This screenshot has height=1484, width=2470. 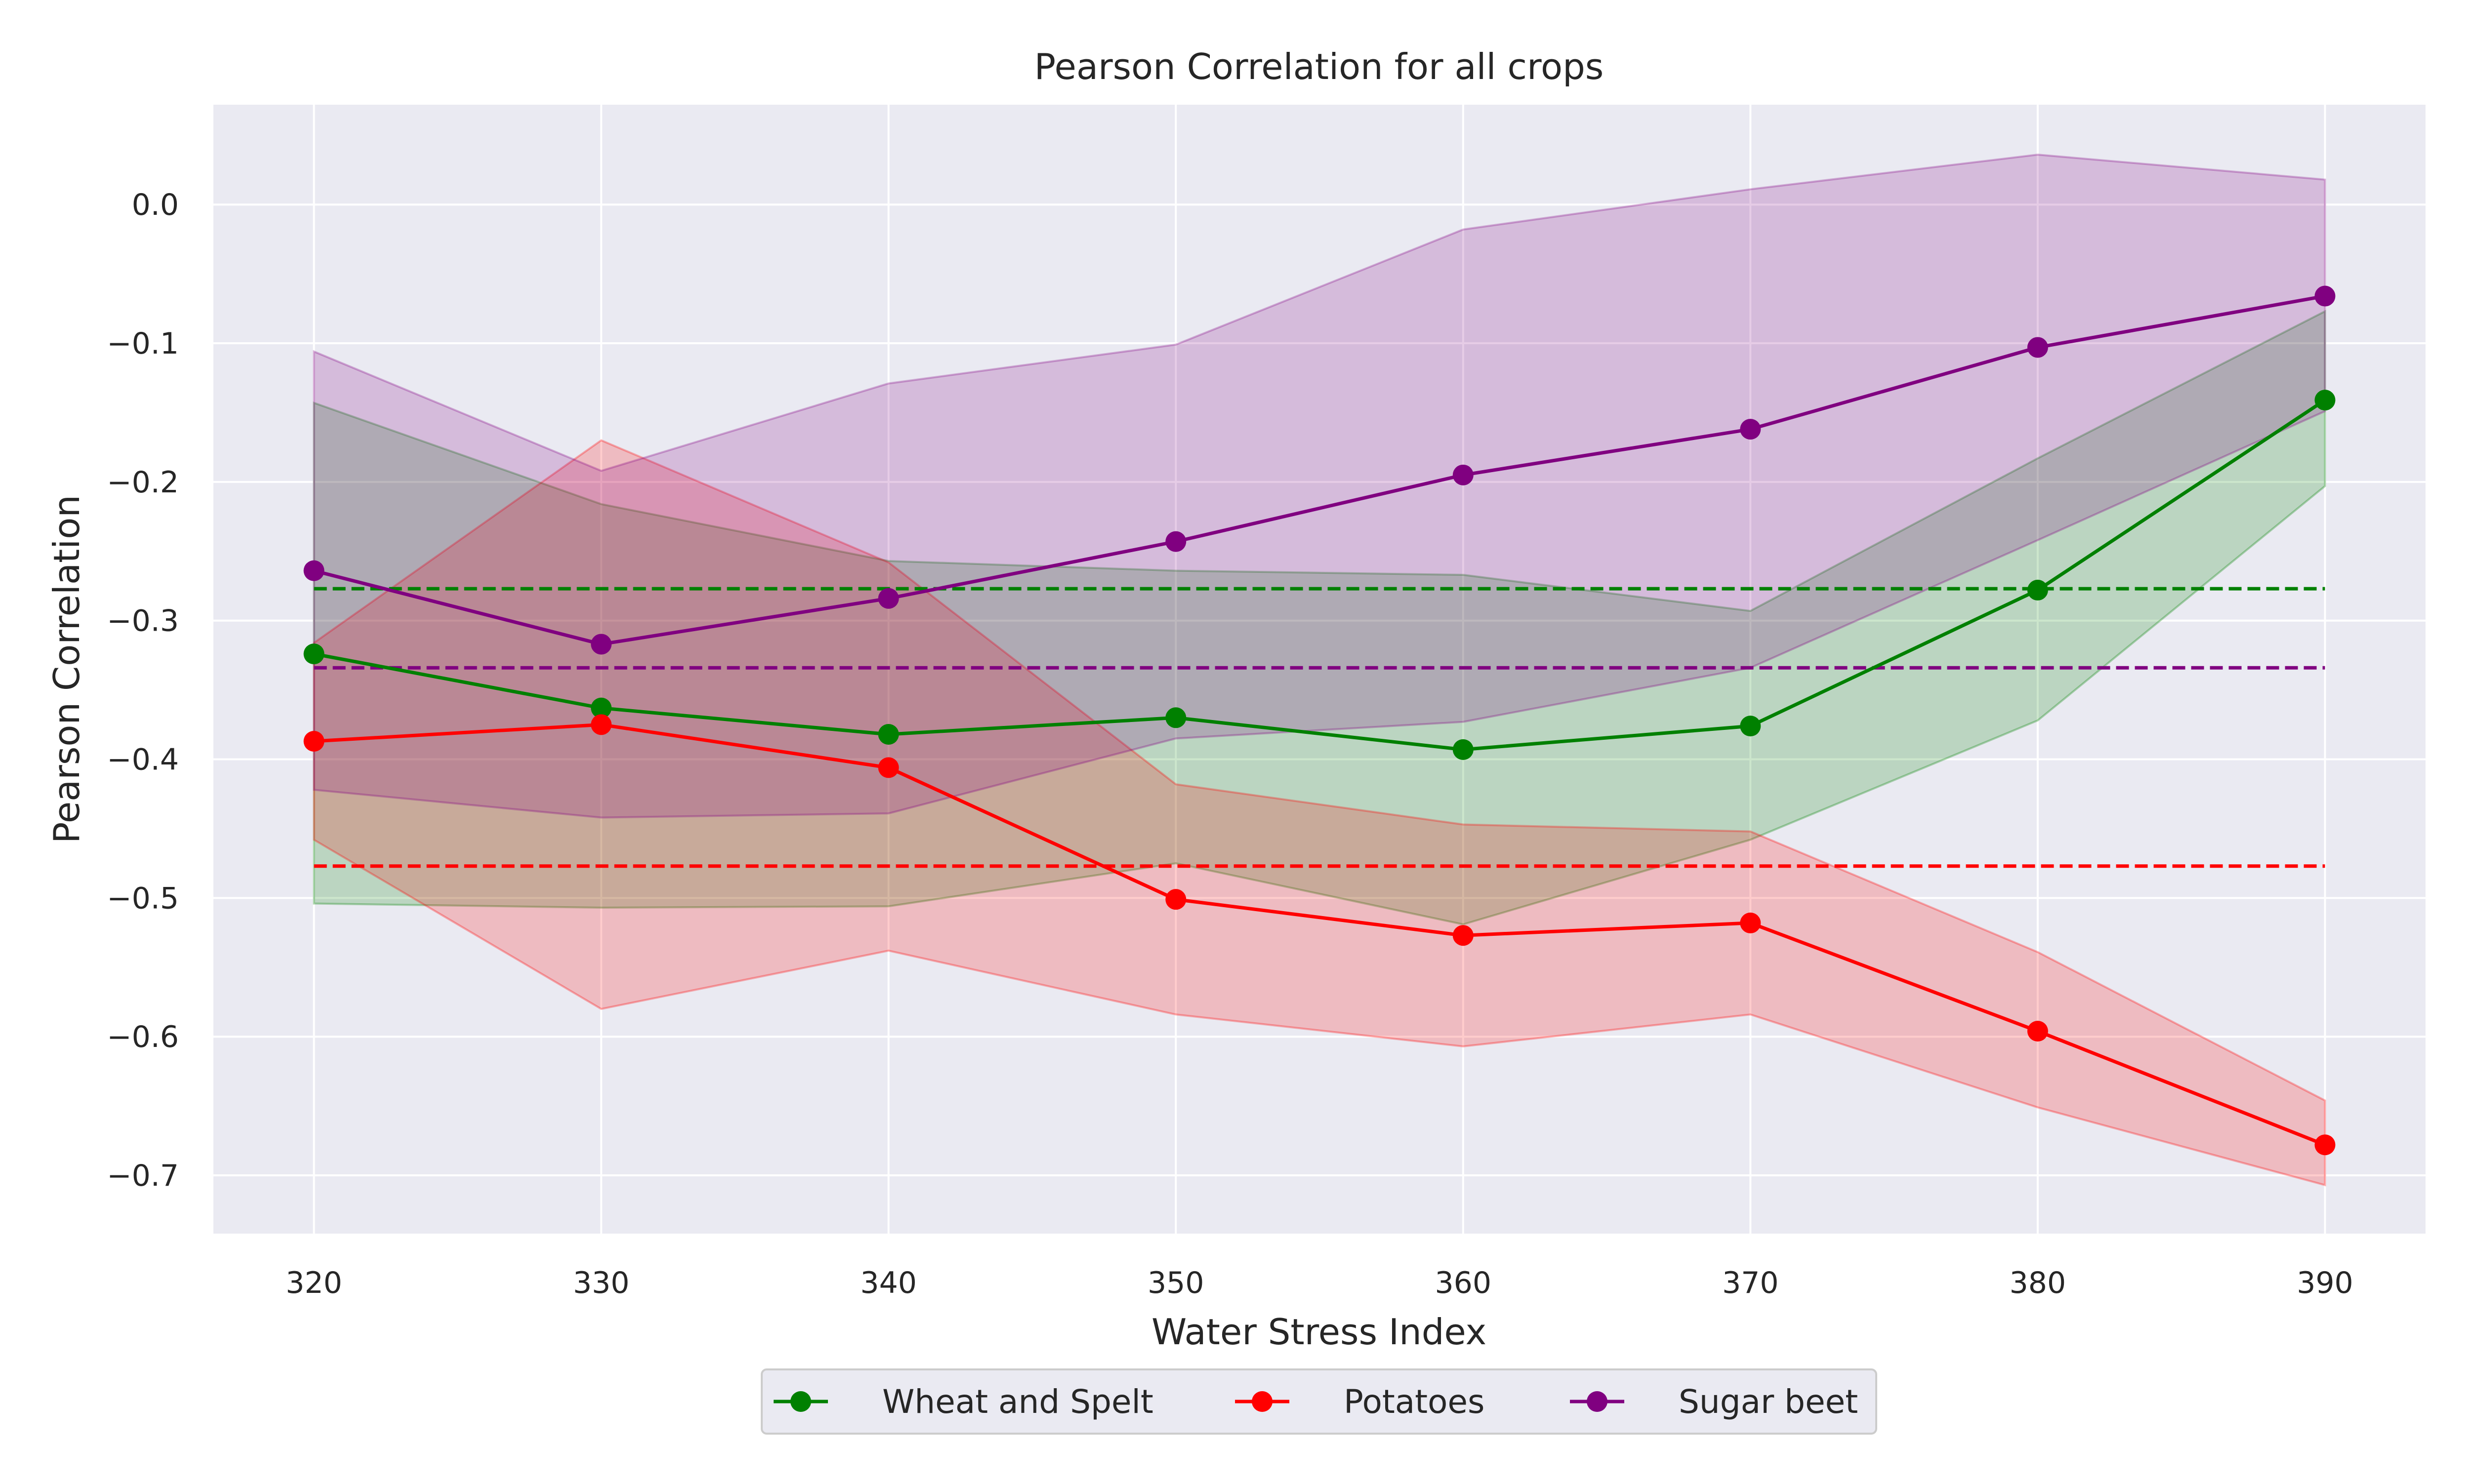 I want to click on y-tick-label: −0.2, so click(x=143, y=483).